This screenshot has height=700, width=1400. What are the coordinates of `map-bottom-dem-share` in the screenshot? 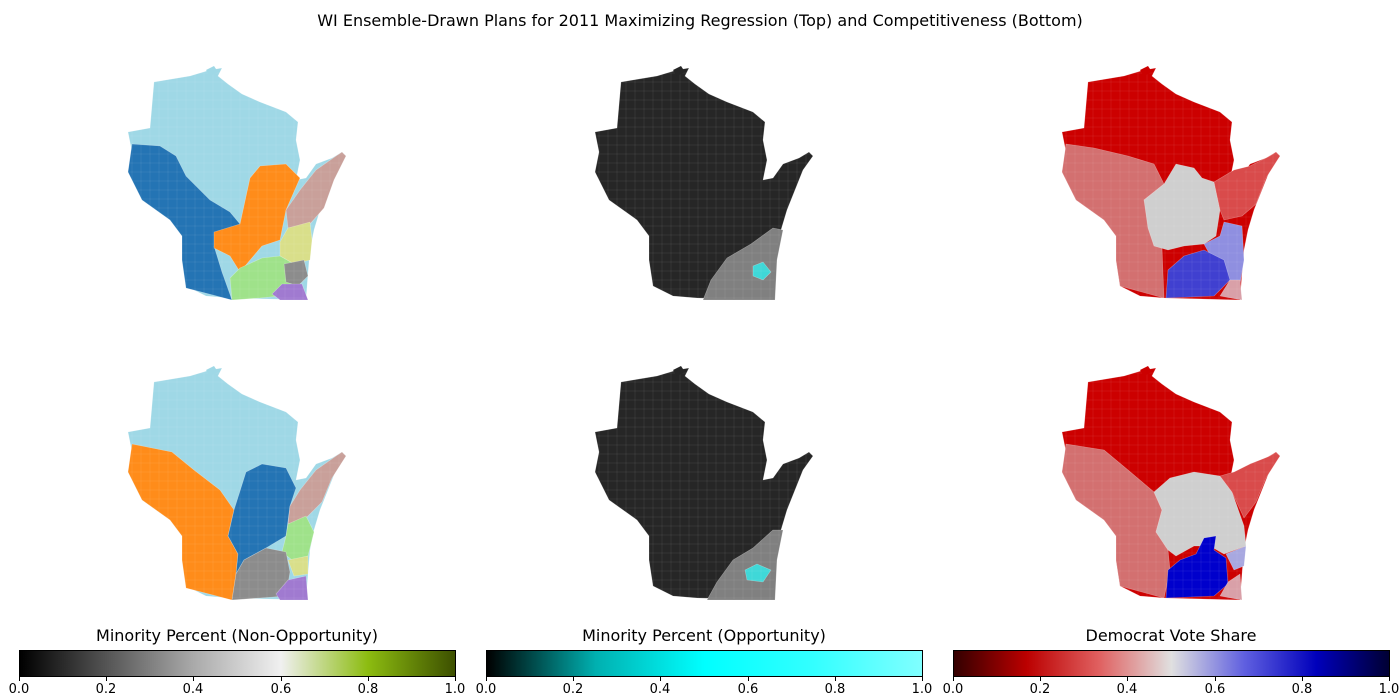 It's located at (1199, 485).